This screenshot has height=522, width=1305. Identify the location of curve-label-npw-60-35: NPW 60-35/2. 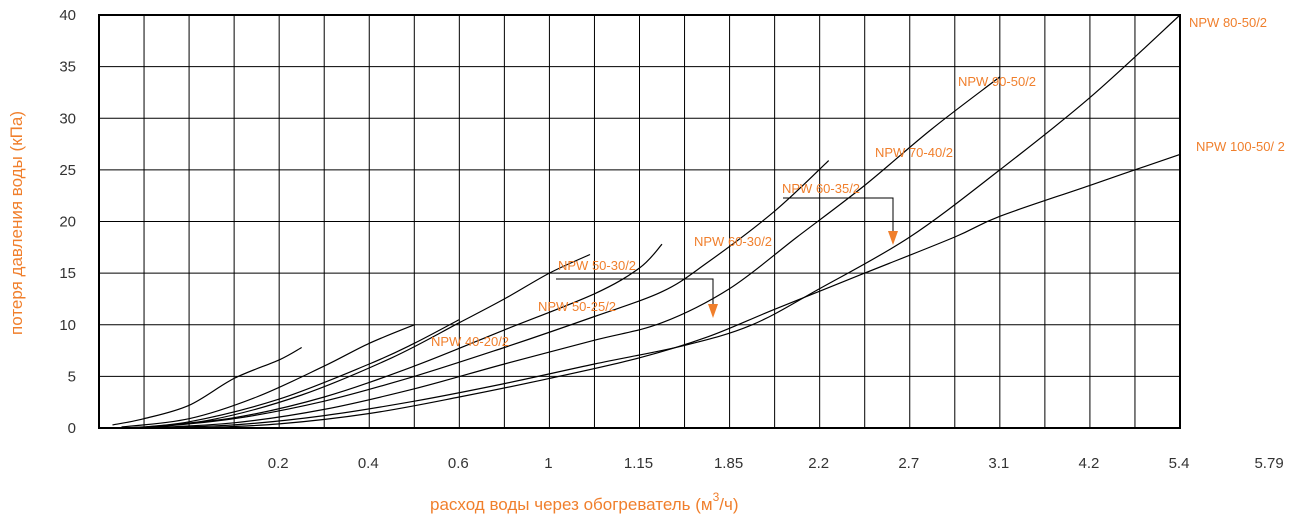
(821, 188).